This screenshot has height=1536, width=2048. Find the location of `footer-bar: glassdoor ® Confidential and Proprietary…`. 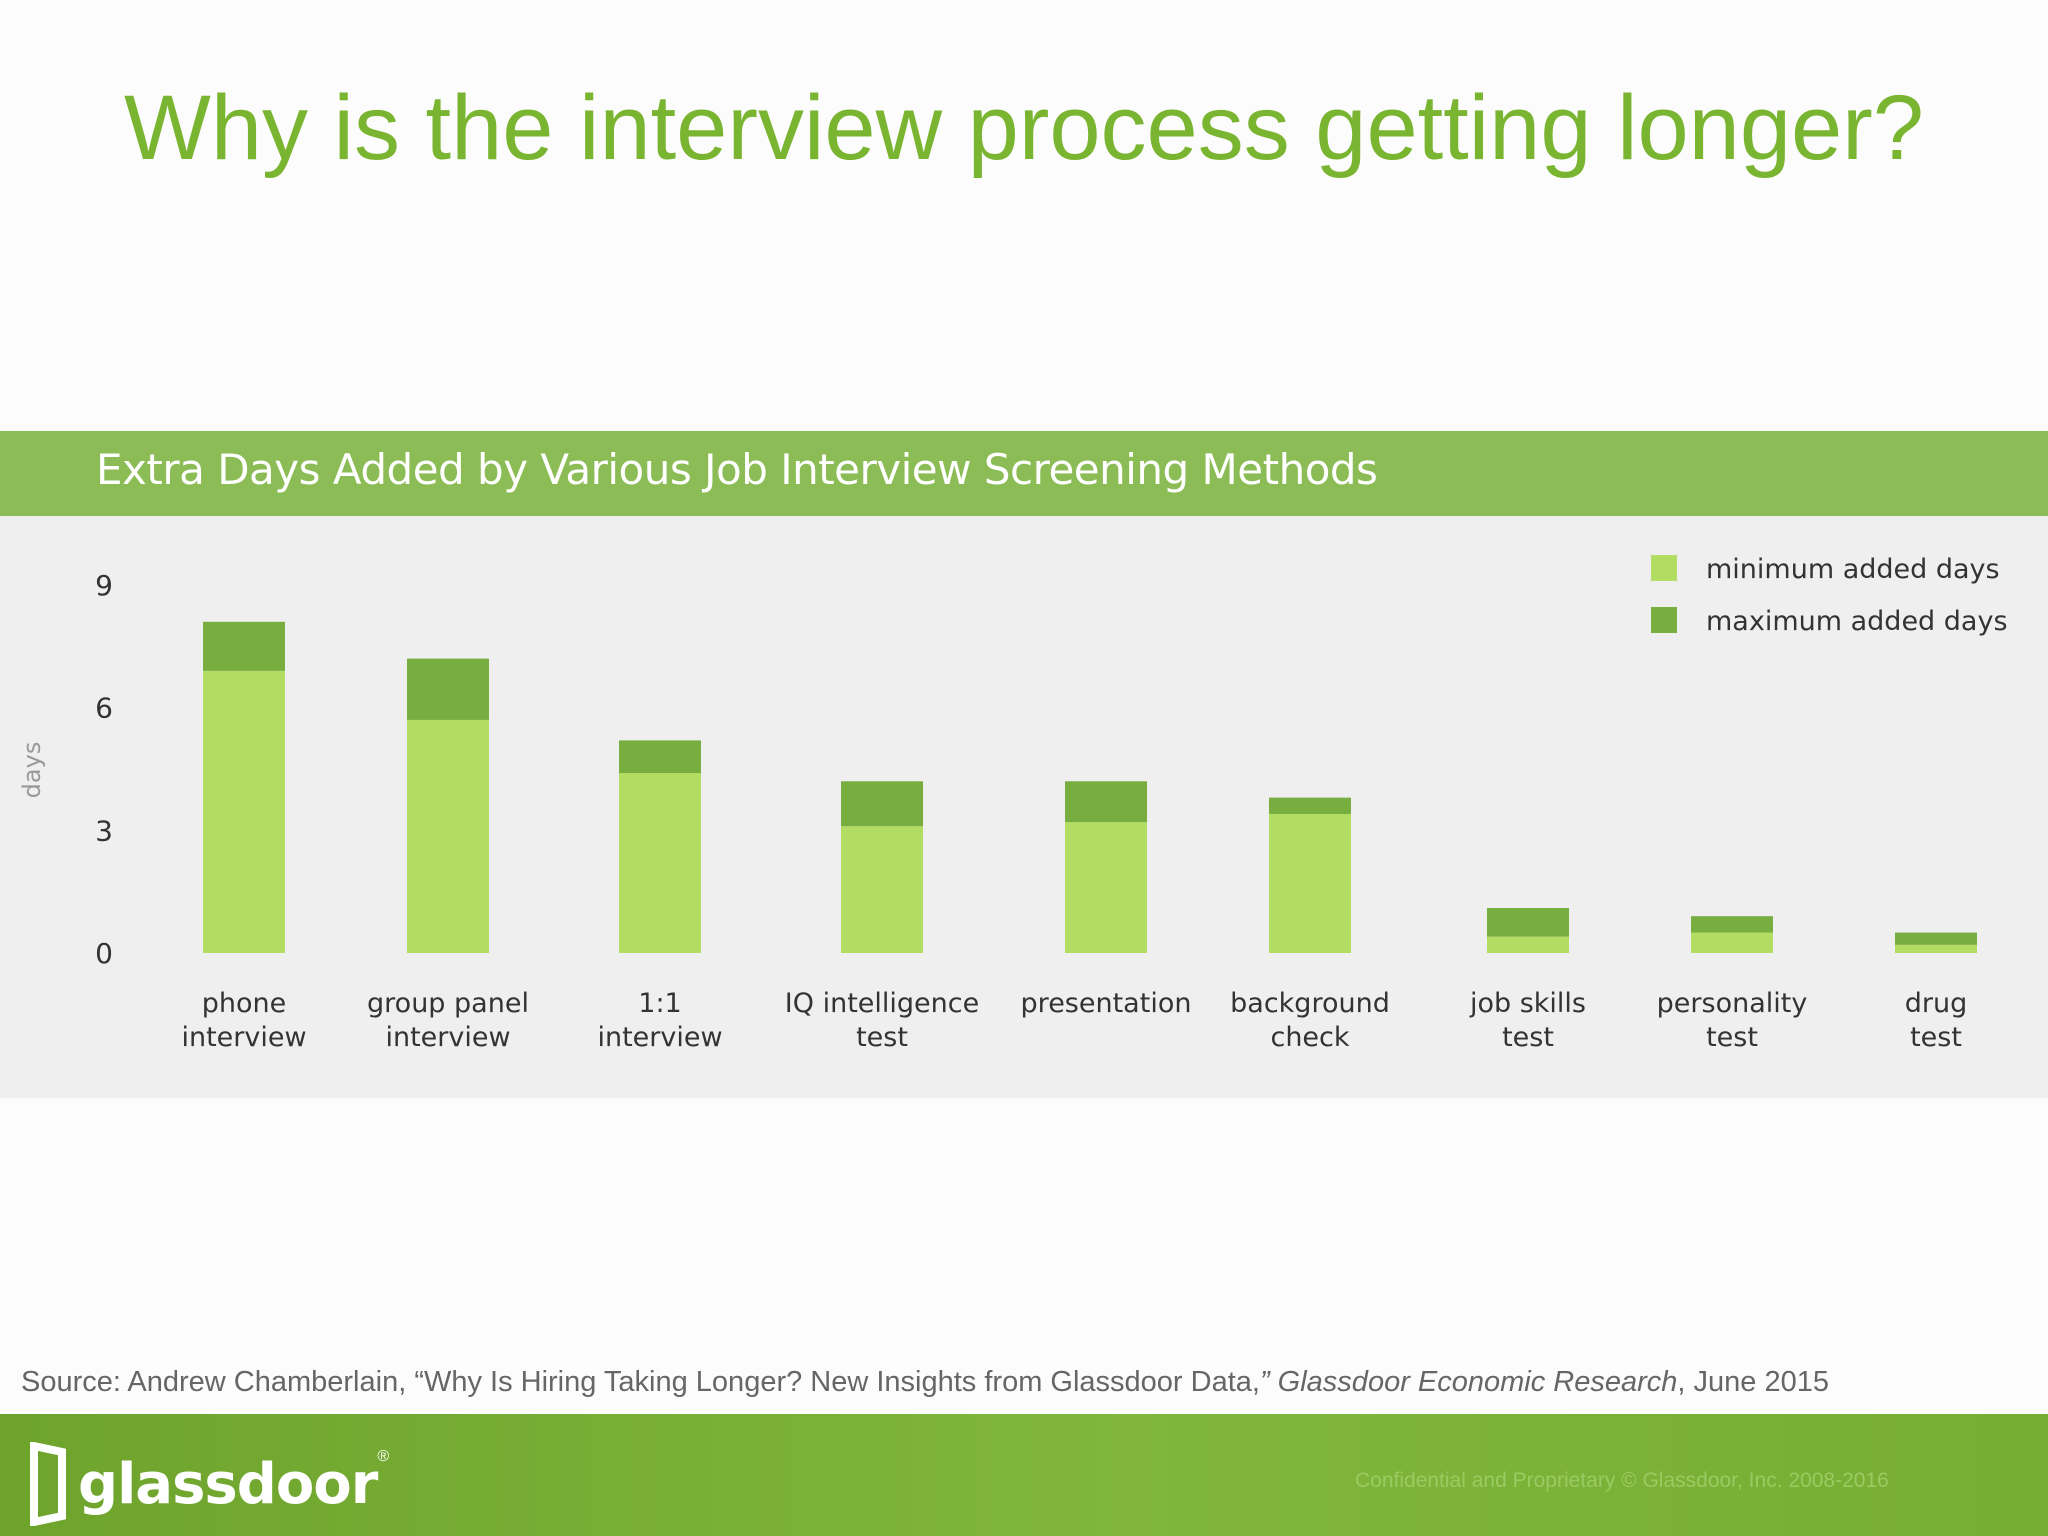

footer-bar: glassdoor ® Confidential and Proprietary… is located at coordinates (1024, 1475).